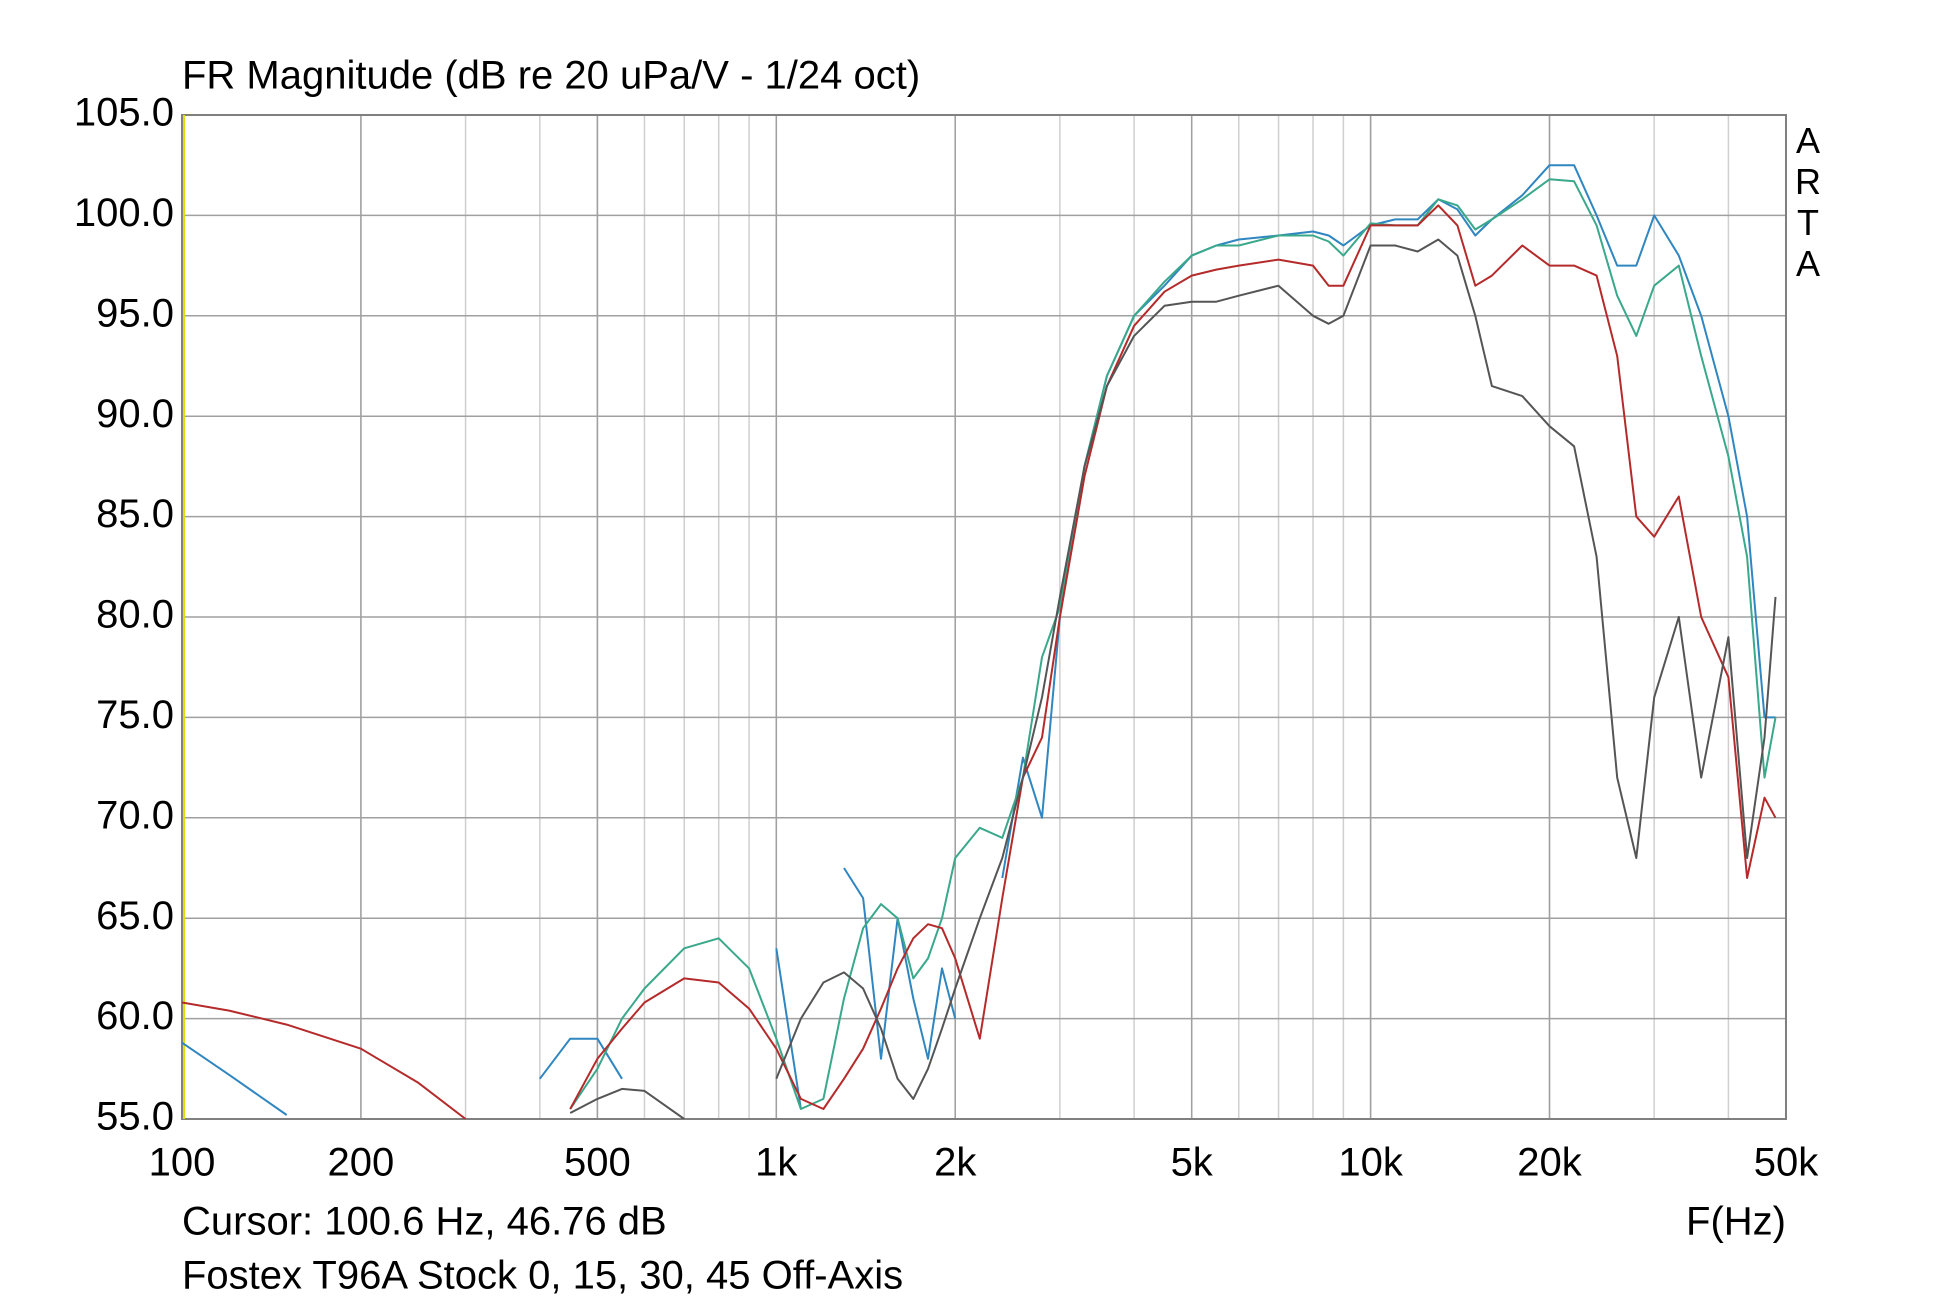 The height and width of the screenshot is (1300, 1946). I want to click on x-tick-label: 20k, so click(1549, 1163).